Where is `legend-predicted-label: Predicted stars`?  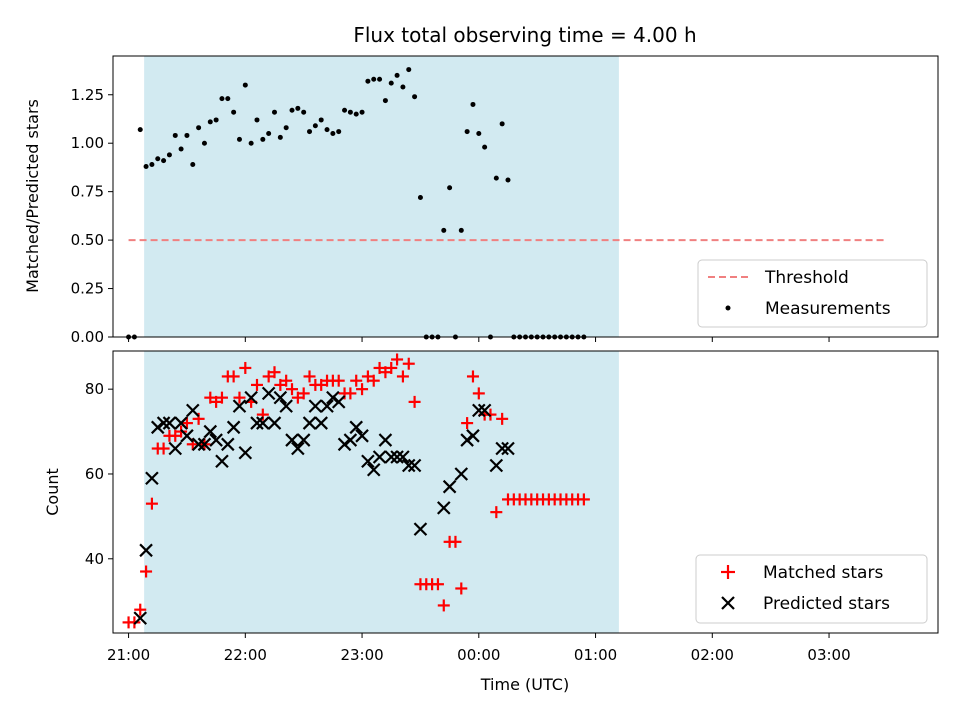 legend-predicted-label: Predicted stars is located at coordinates (826, 604).